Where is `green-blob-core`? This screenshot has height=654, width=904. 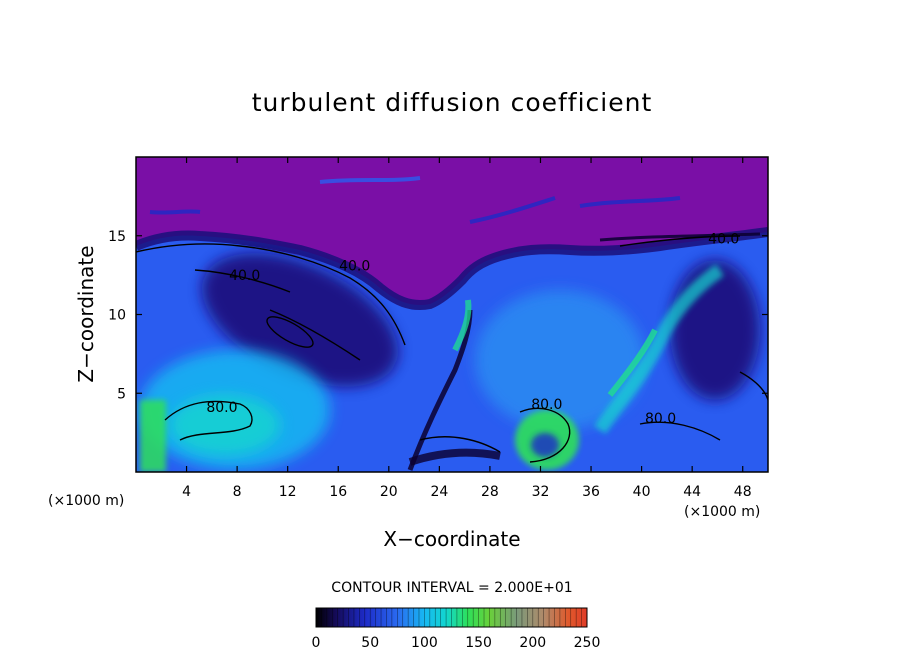
green-blob-core is located at coordinates (545, 445).